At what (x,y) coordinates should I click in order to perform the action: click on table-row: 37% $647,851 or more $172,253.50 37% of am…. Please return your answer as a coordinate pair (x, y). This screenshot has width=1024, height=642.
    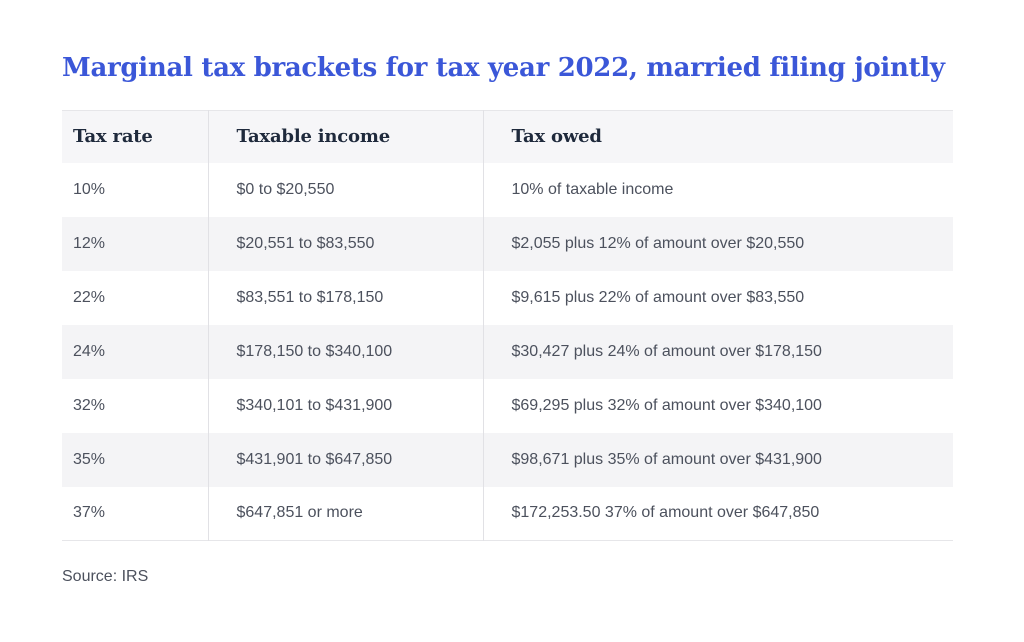
    Looking at the image, I should click on (507, 513).